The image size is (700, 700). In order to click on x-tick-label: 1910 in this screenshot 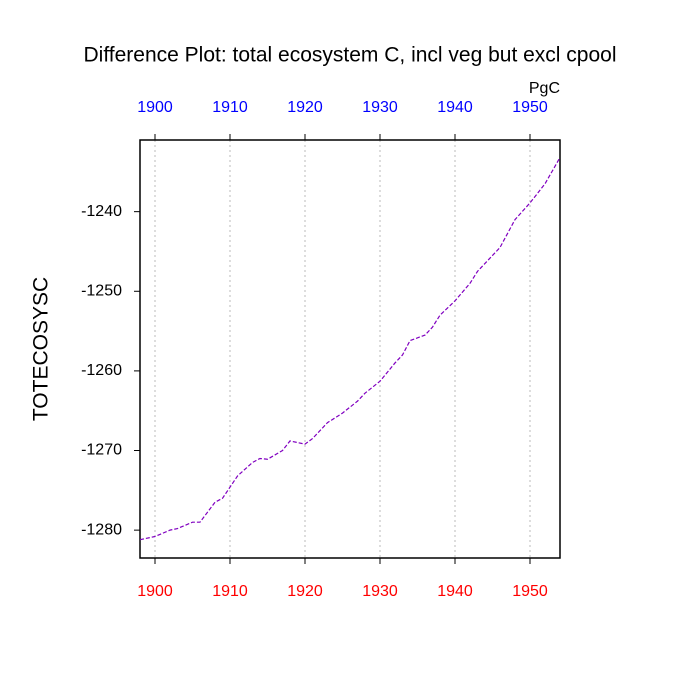, I will do `click(230, 591)`.